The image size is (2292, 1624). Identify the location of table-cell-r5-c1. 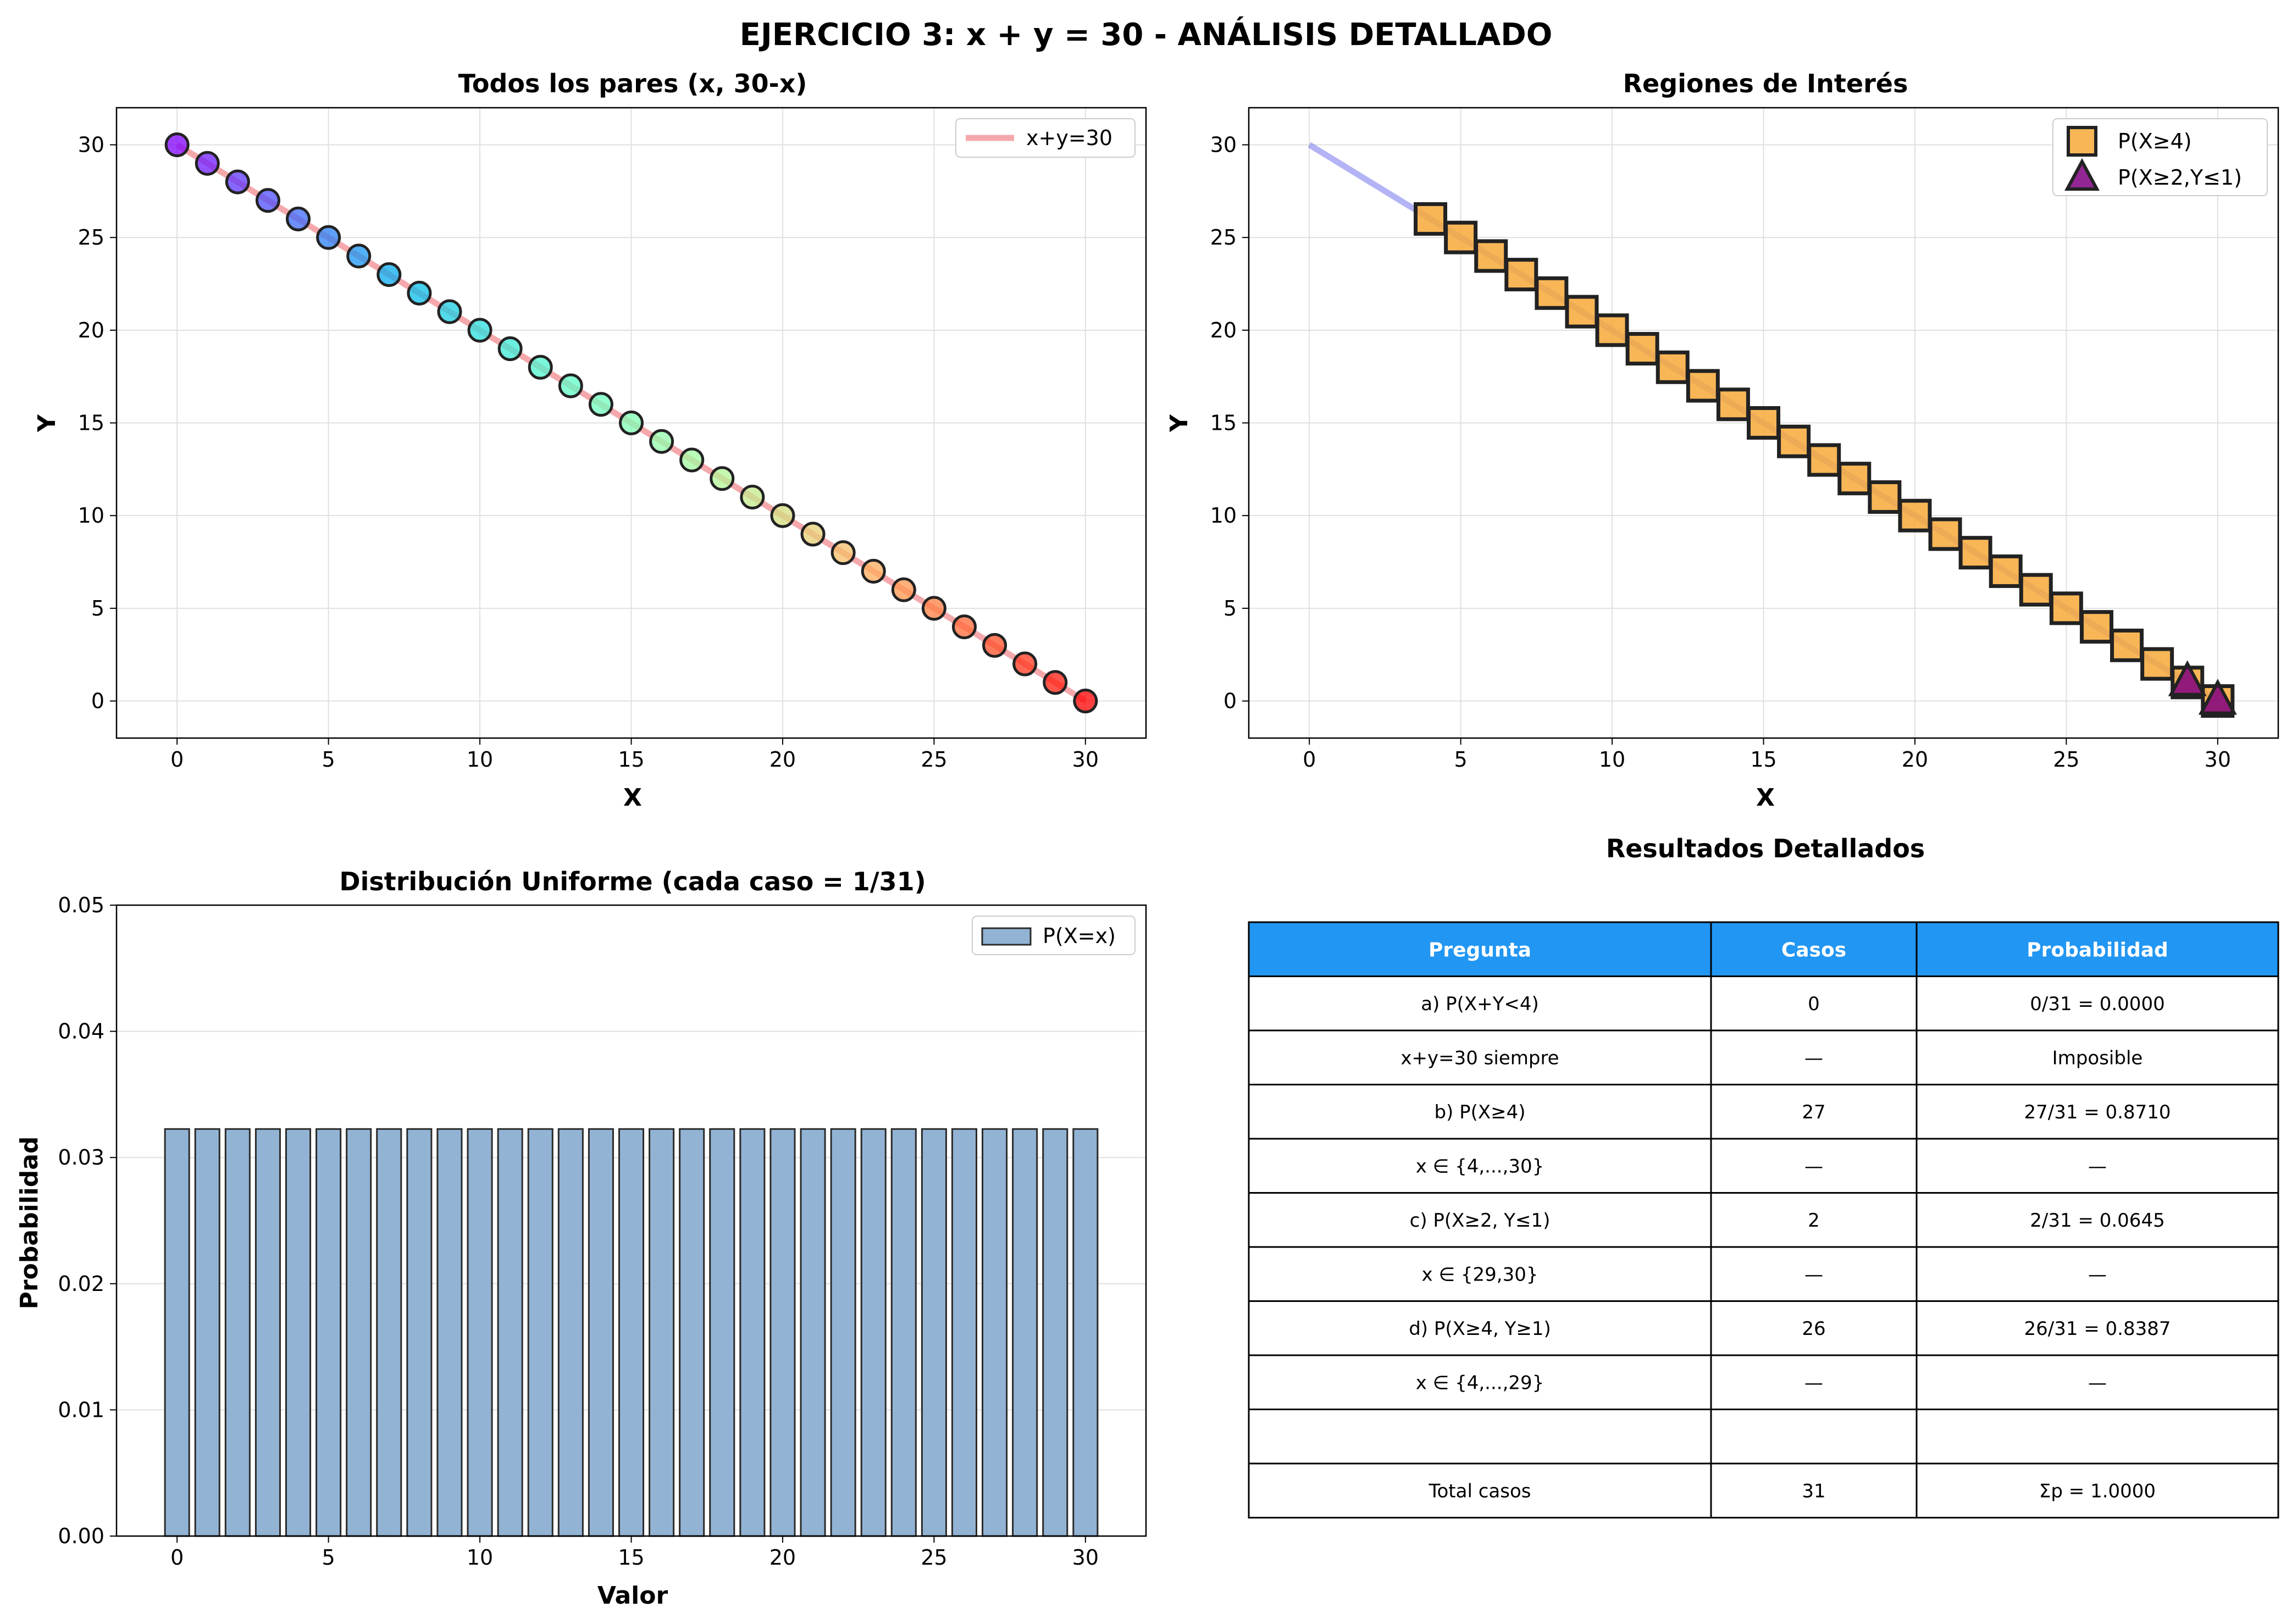
(1814, 1274).